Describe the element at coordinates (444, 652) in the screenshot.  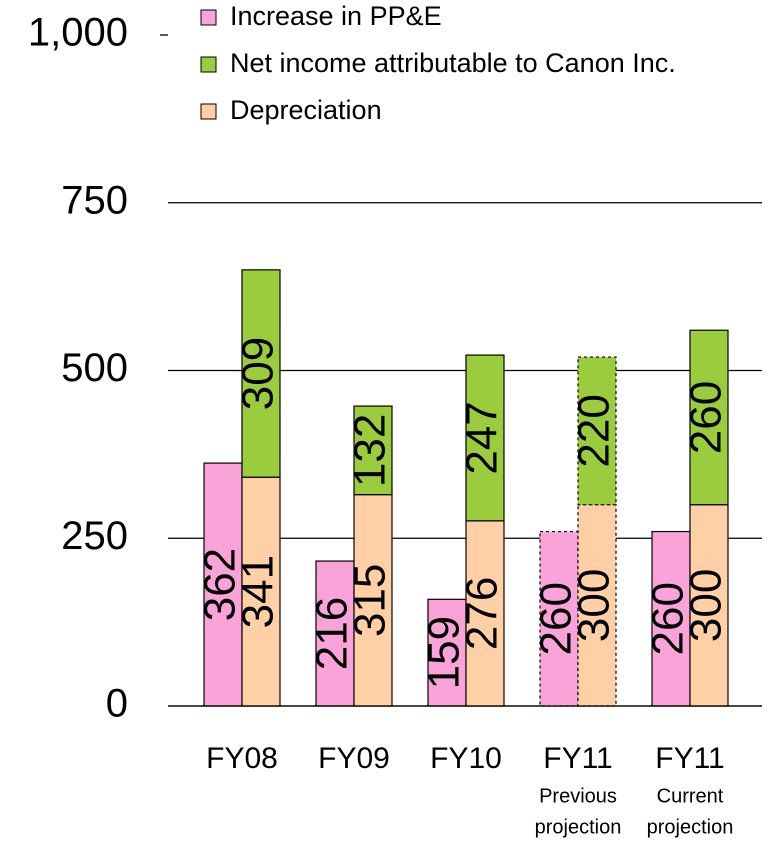
I see `data-label: 159` at that location.